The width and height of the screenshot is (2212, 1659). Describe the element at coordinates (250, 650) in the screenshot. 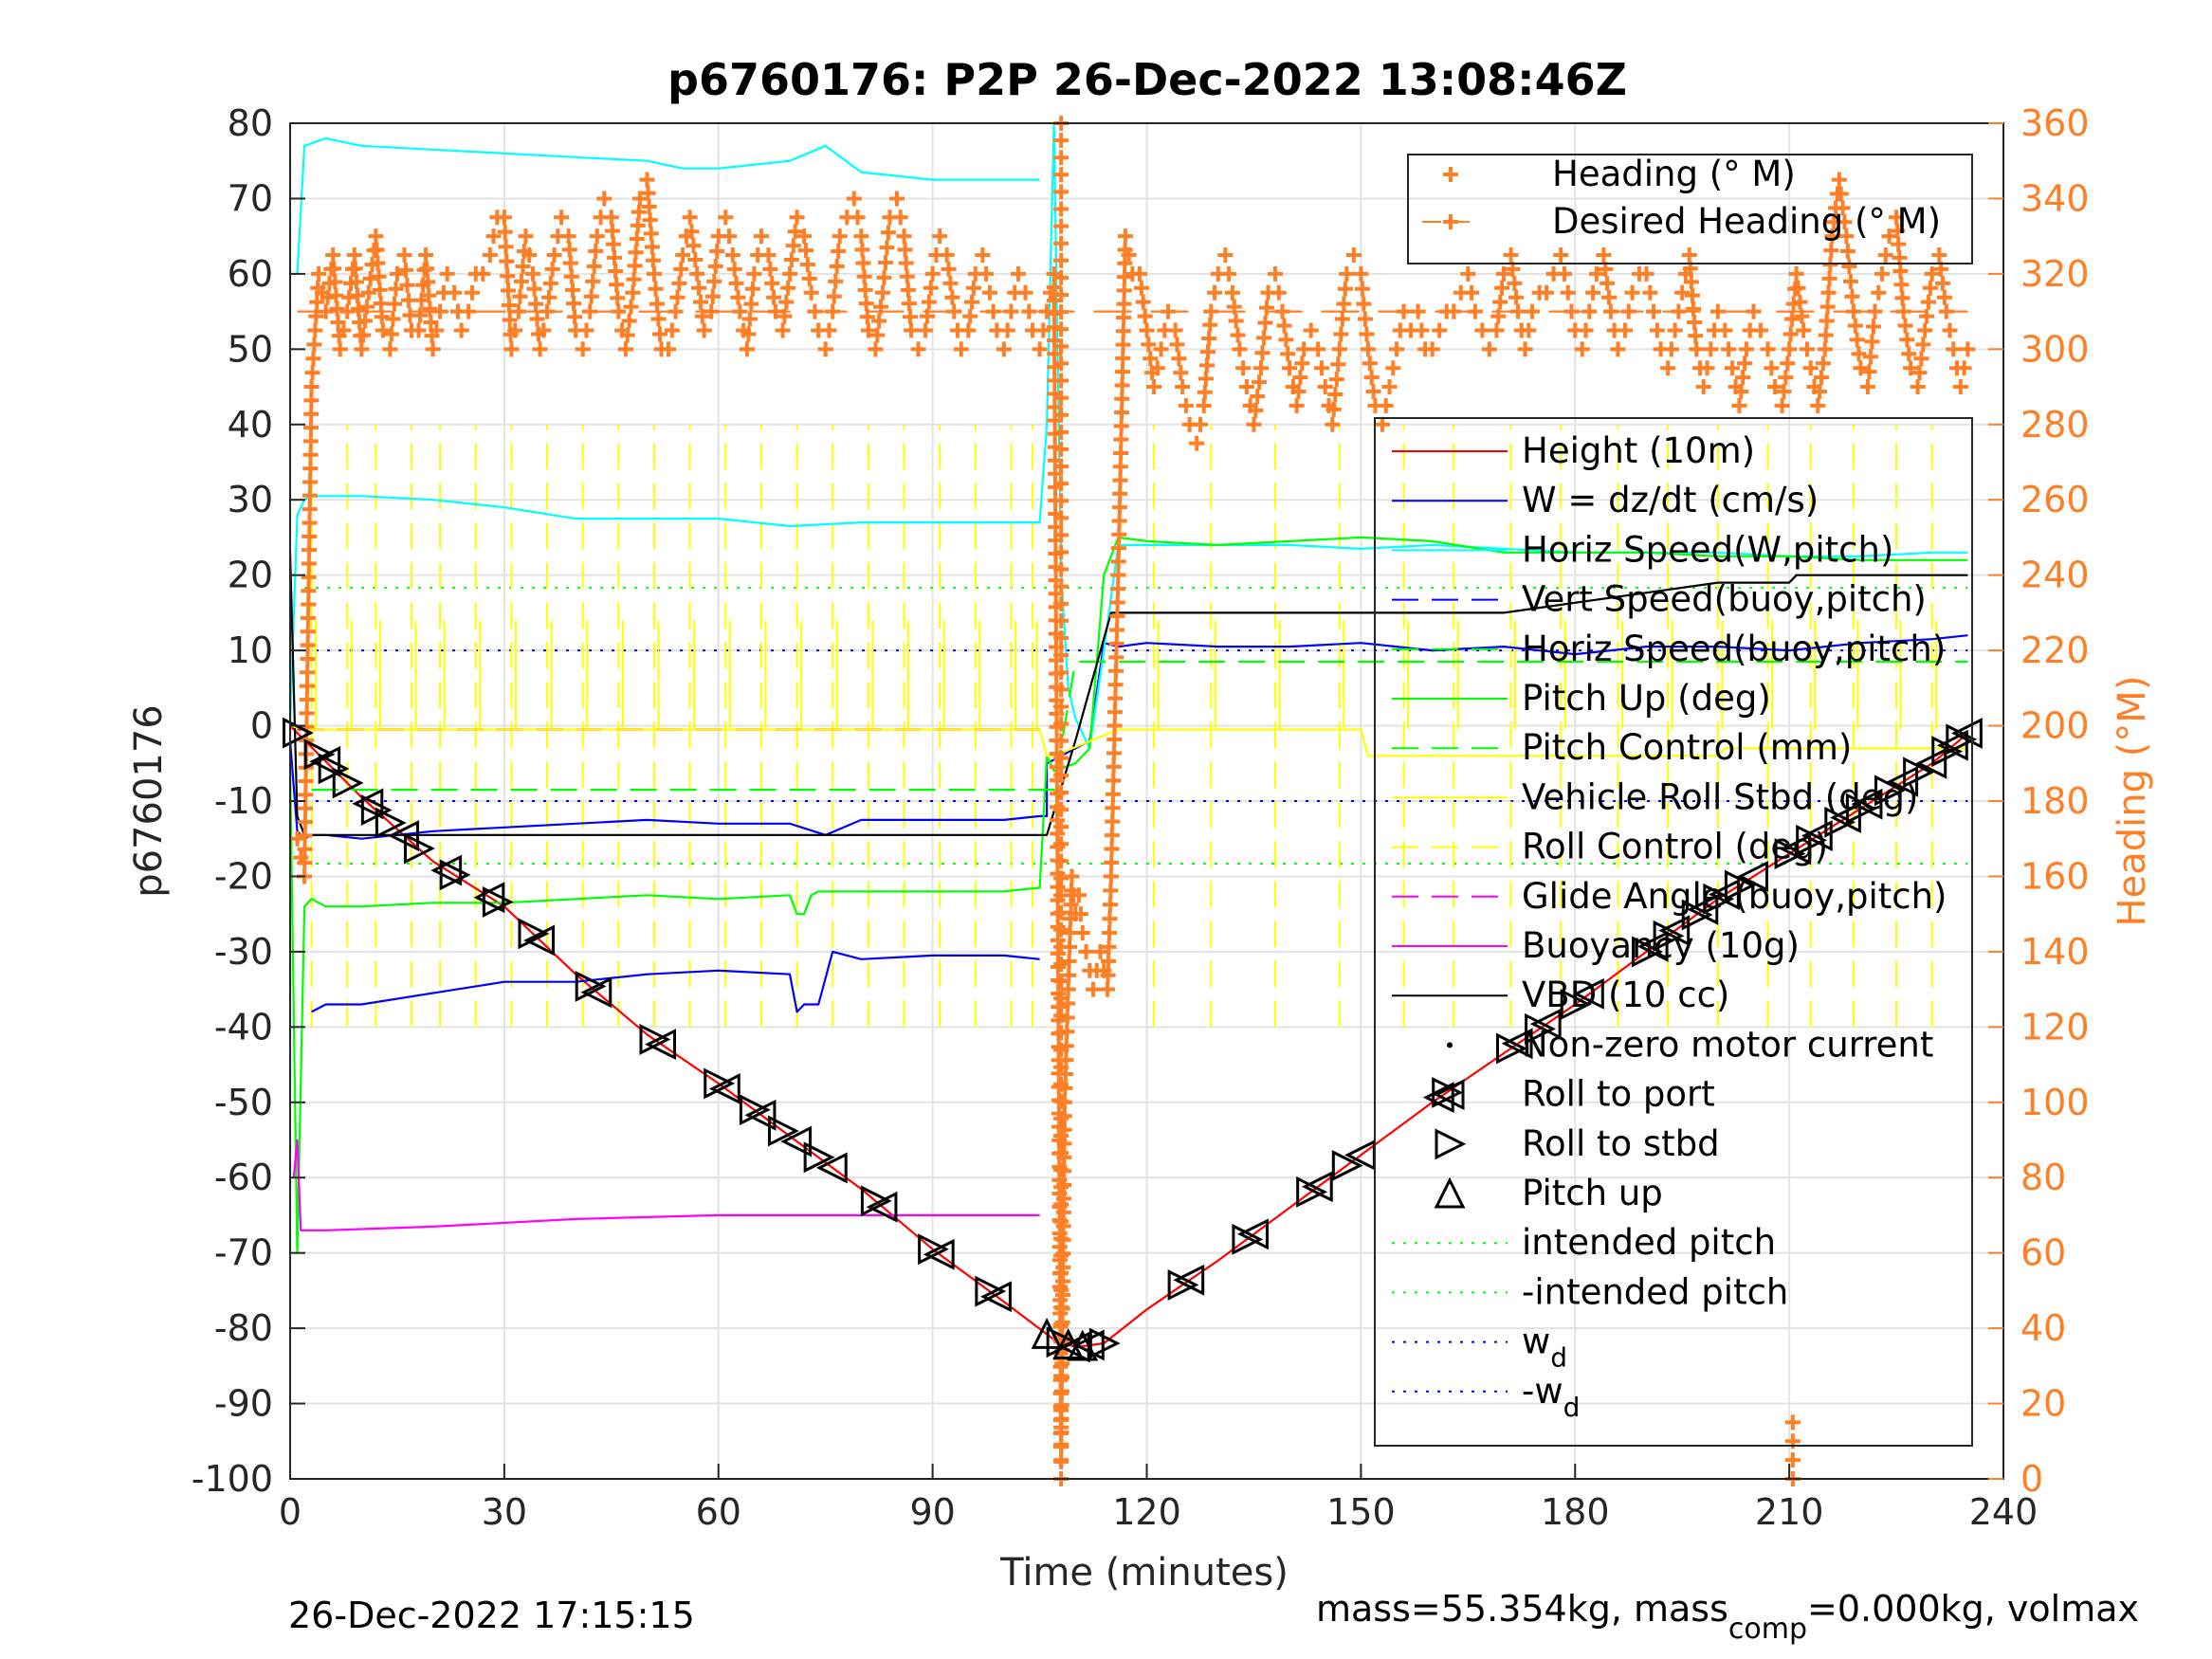

I see `y-tick-label: 10` at that location.